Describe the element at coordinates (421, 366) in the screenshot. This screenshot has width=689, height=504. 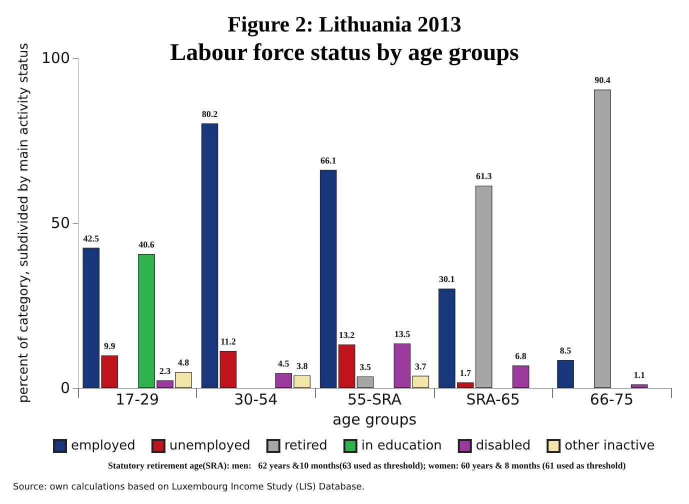
I see `data-label: 3.7` at that location.